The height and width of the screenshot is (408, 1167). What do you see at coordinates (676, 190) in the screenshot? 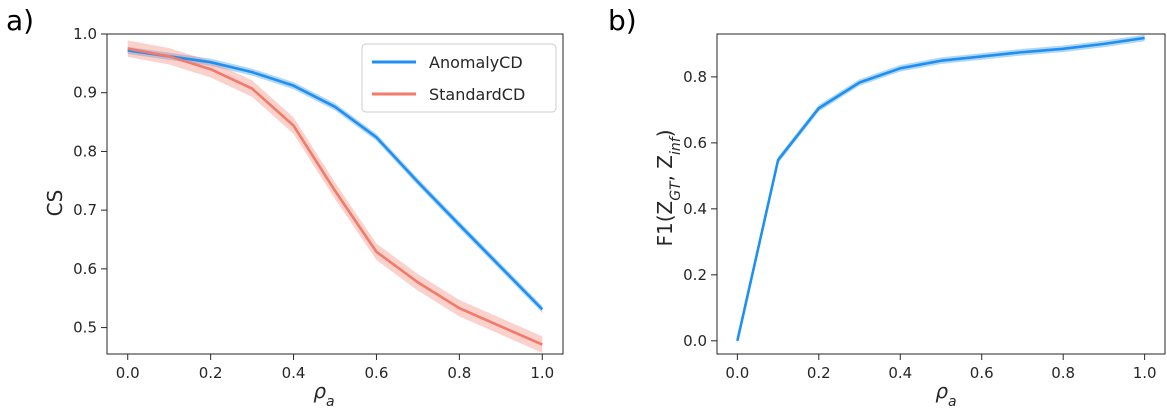
I see `chart-b-y-label-sub1: GT` at bounding box center [676, 190].